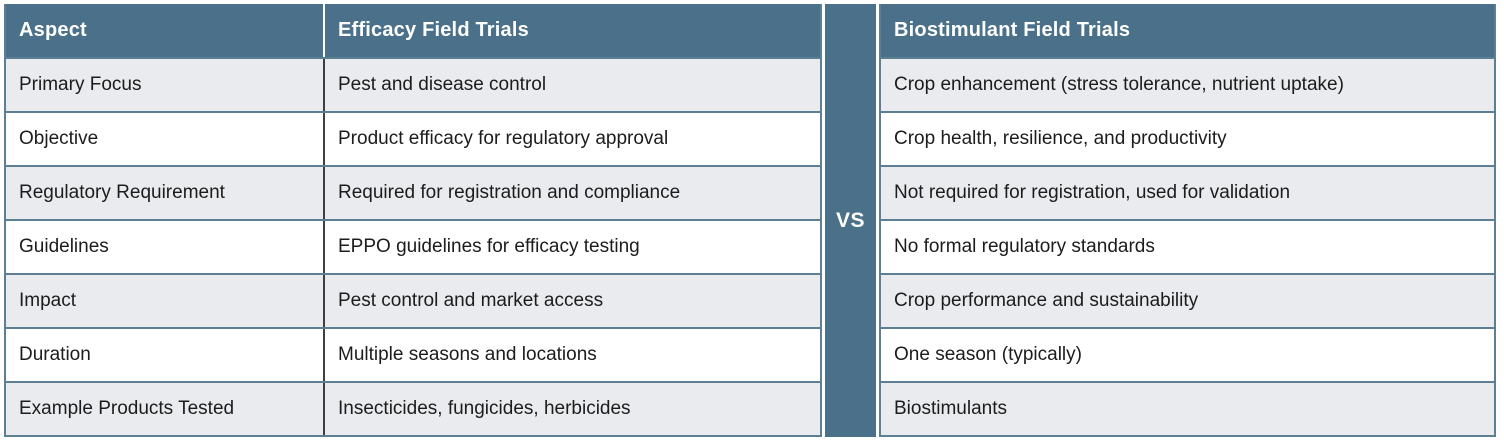 This screenshot has height=445, width=1504. What do you see at coordinates (1187, 354) in the screenshot?
I see `table-row: One season (typically)` at bounding box center [1187, 354].